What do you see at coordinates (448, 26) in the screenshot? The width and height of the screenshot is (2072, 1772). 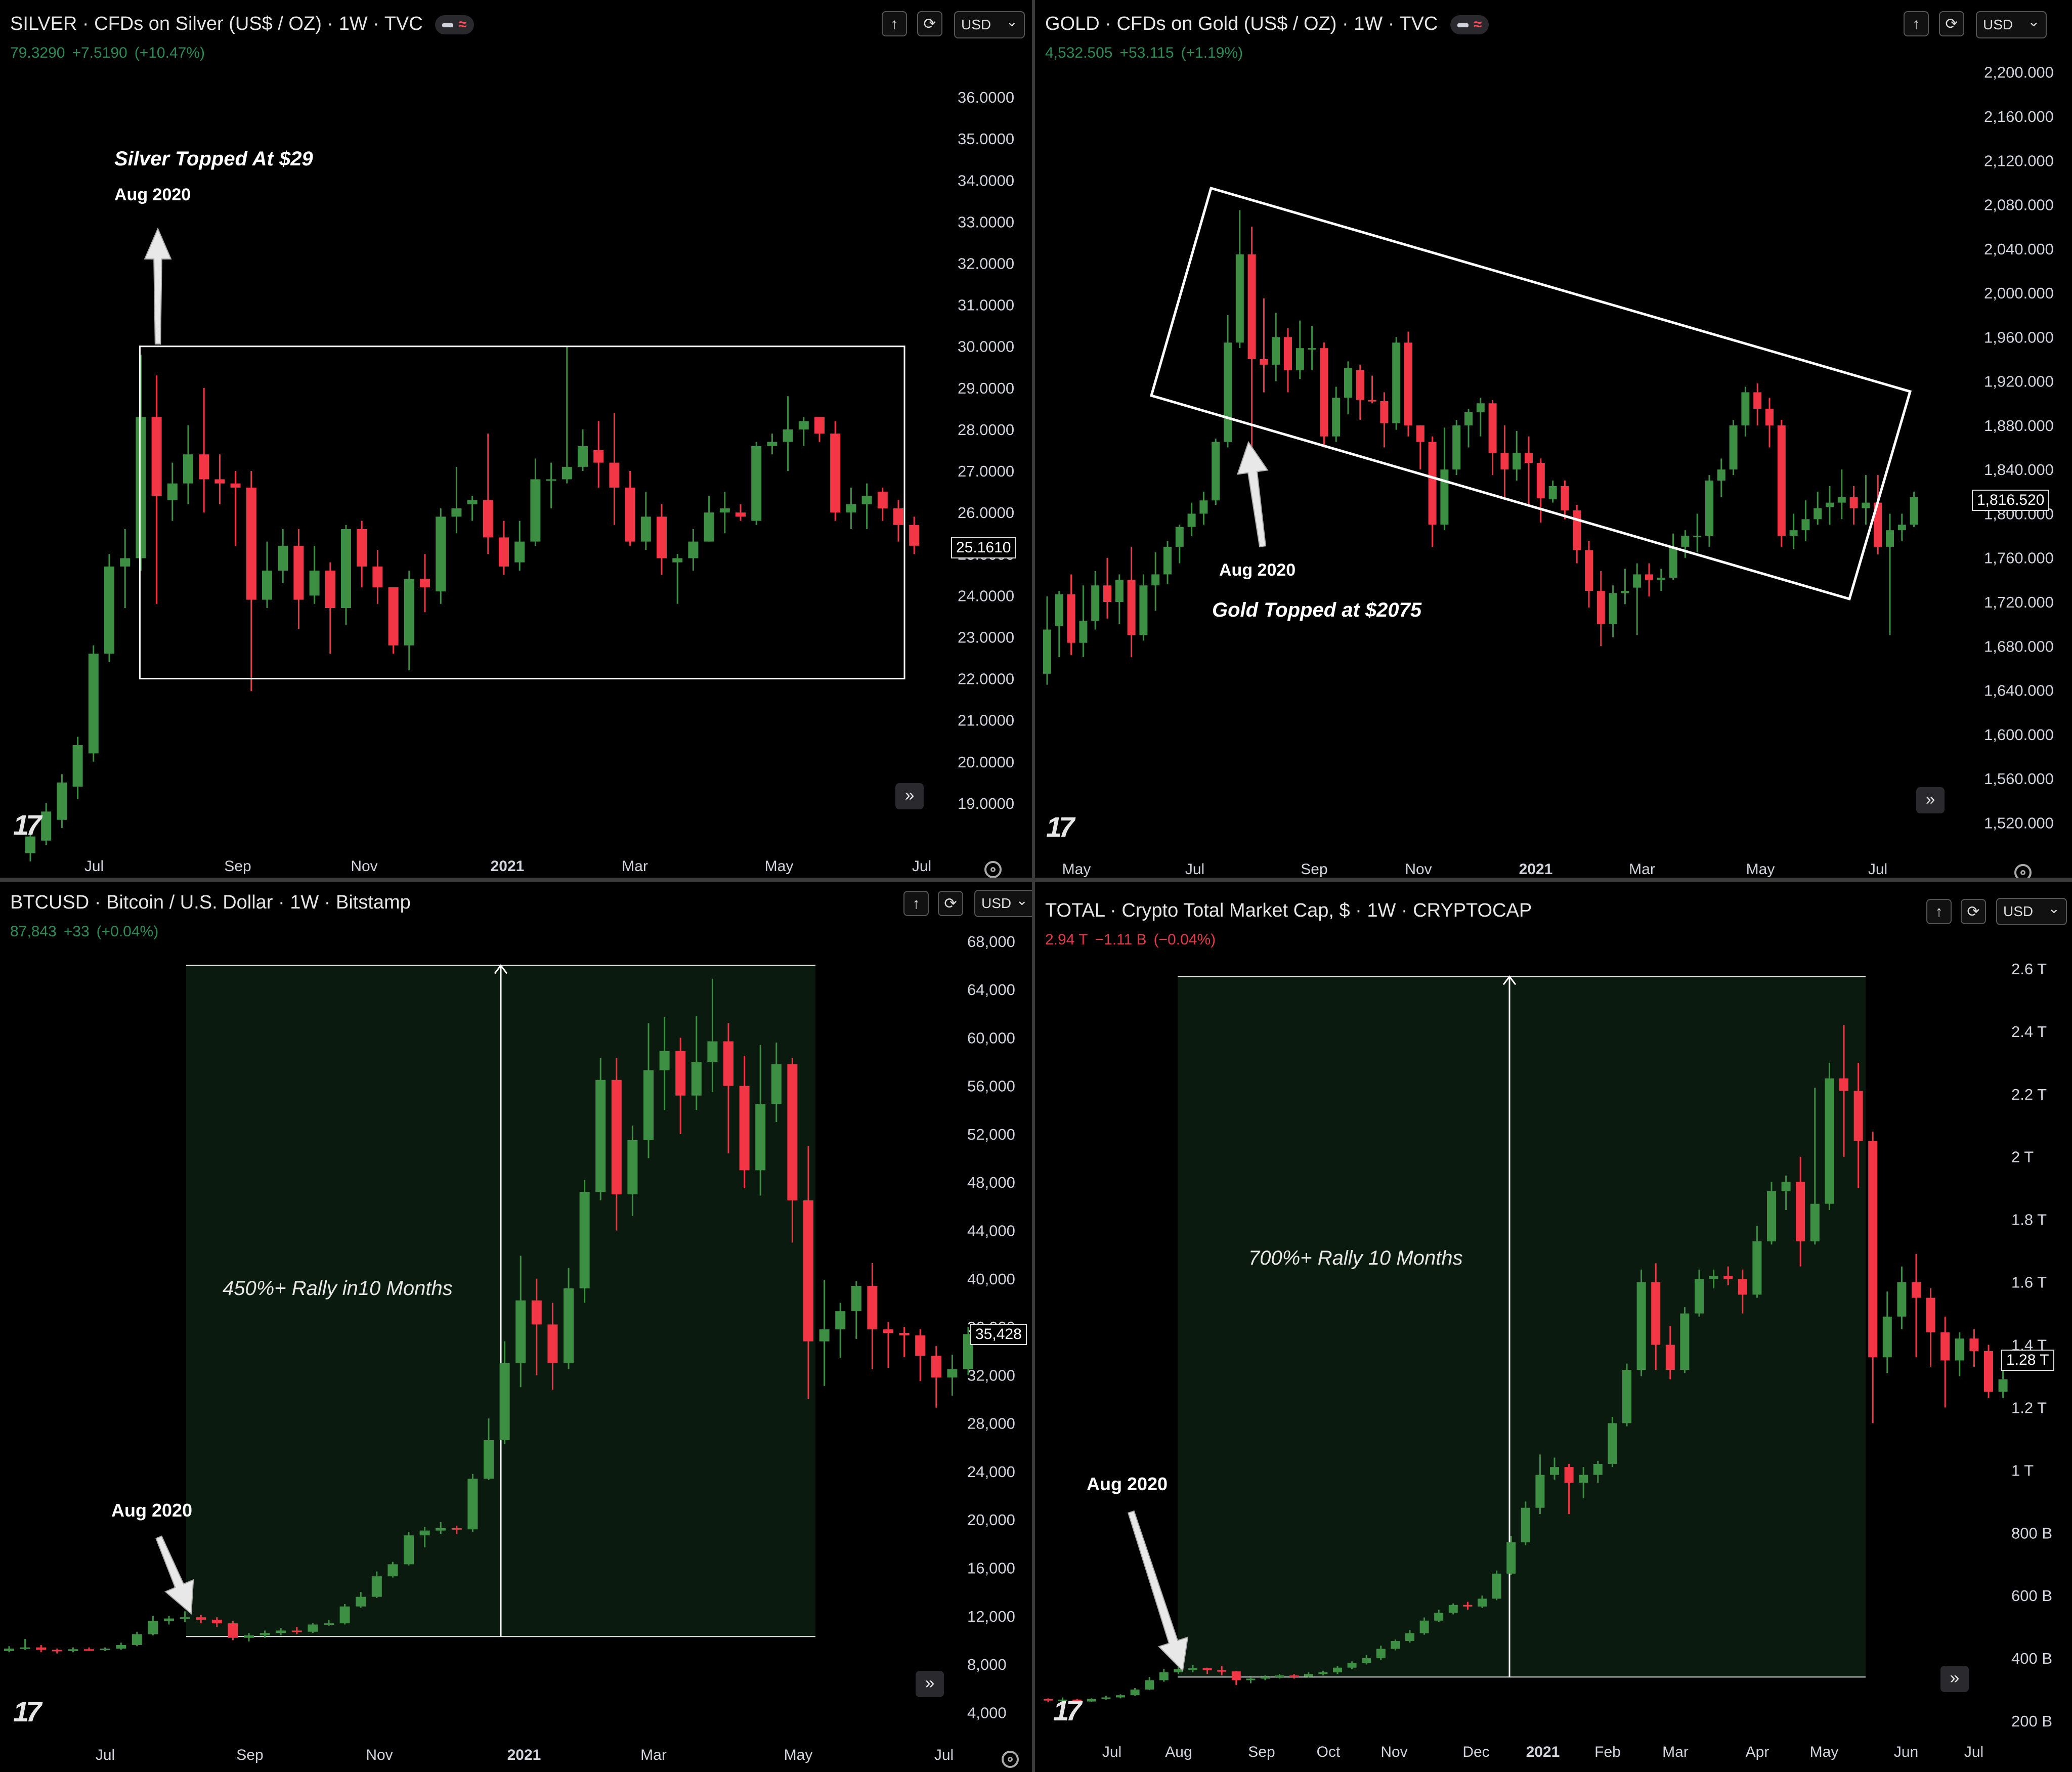 I see `minus-icon` at bounding box center [448, 26].